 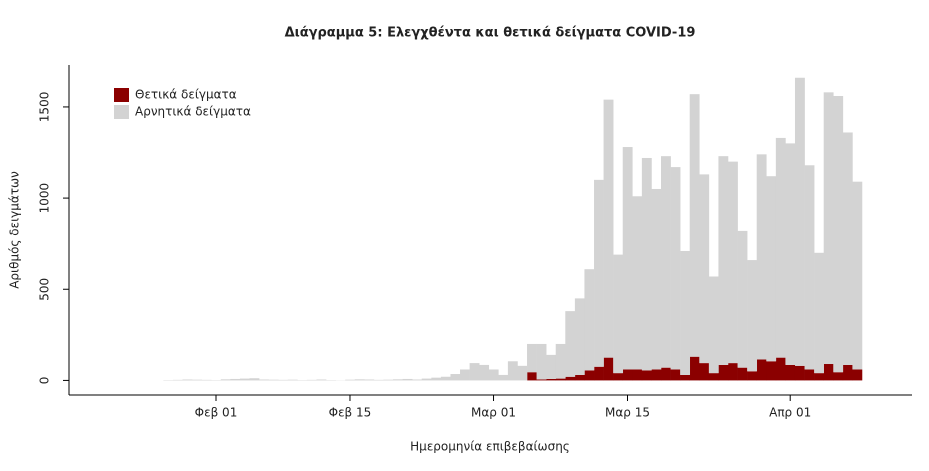 What do you see at coordinates (186, 95) in the screenshot?
I see `legend-label: Θετικά δείγματα` at bounding box center [186, 95].